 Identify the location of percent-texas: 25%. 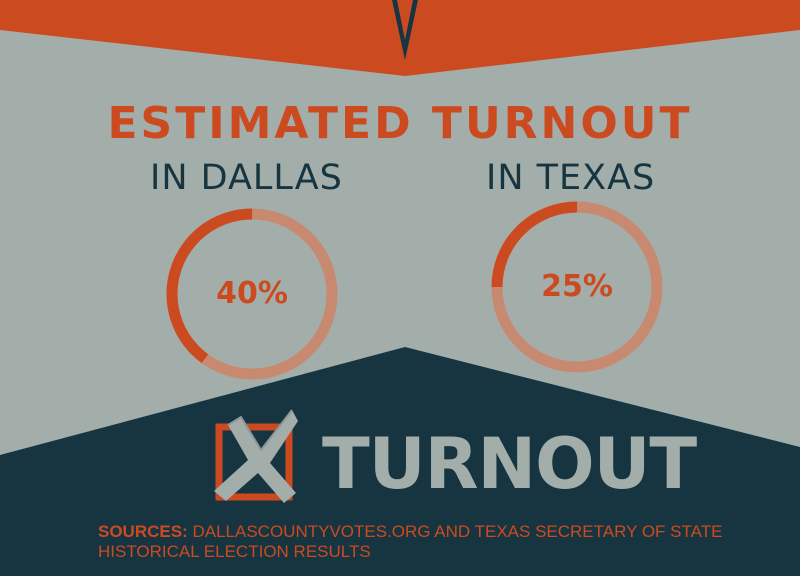
(577, 286).